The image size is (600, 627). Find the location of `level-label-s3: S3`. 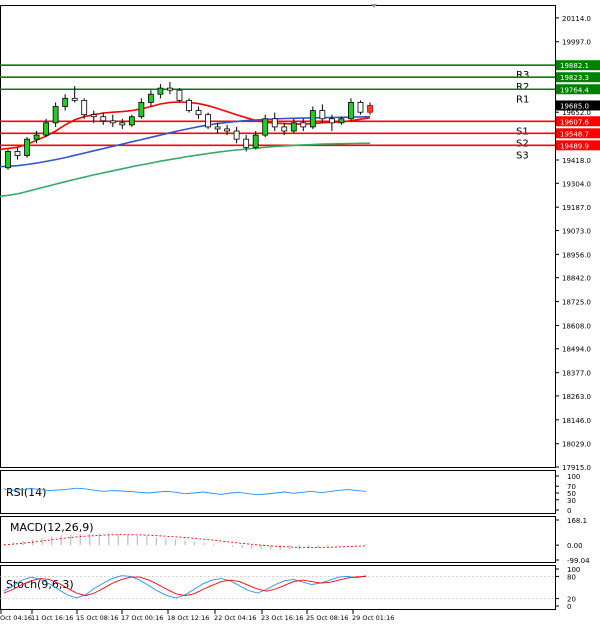

level-label-s3: S3 is located at coordinates (522, 155).